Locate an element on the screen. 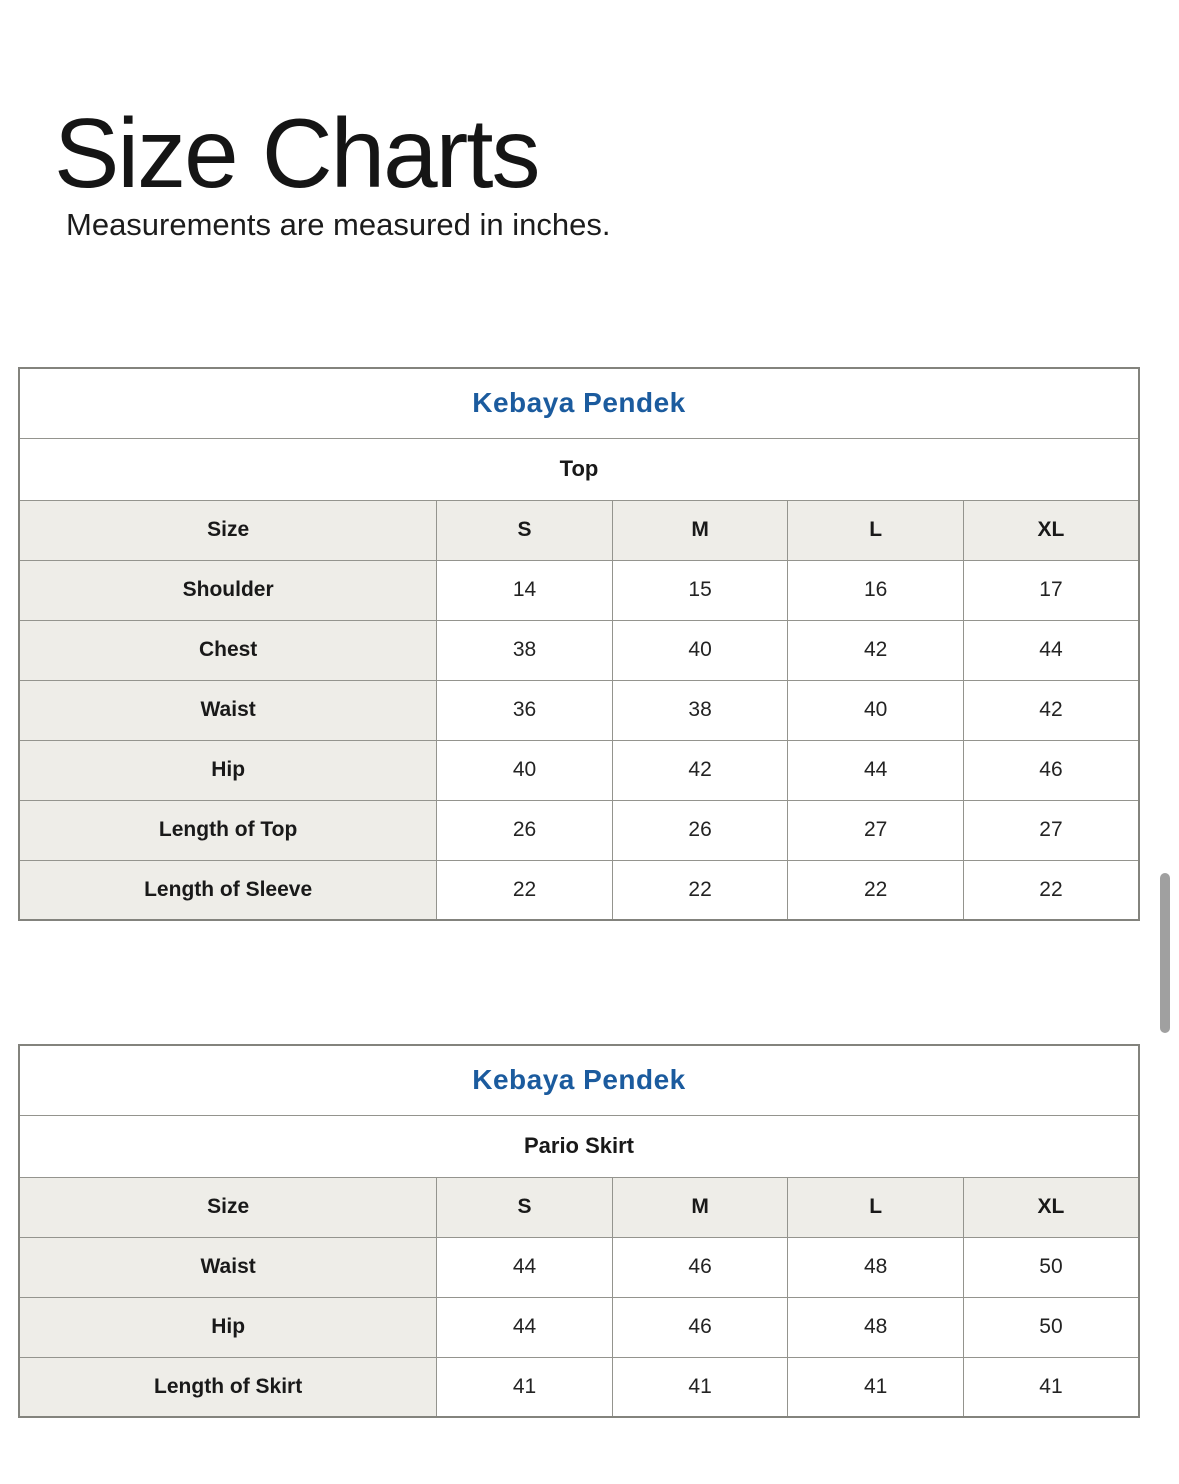 The width and height of the screenshot is (1179, 1484). table-subtitle: Pario Skirt is located at coordinates (579, 1146).